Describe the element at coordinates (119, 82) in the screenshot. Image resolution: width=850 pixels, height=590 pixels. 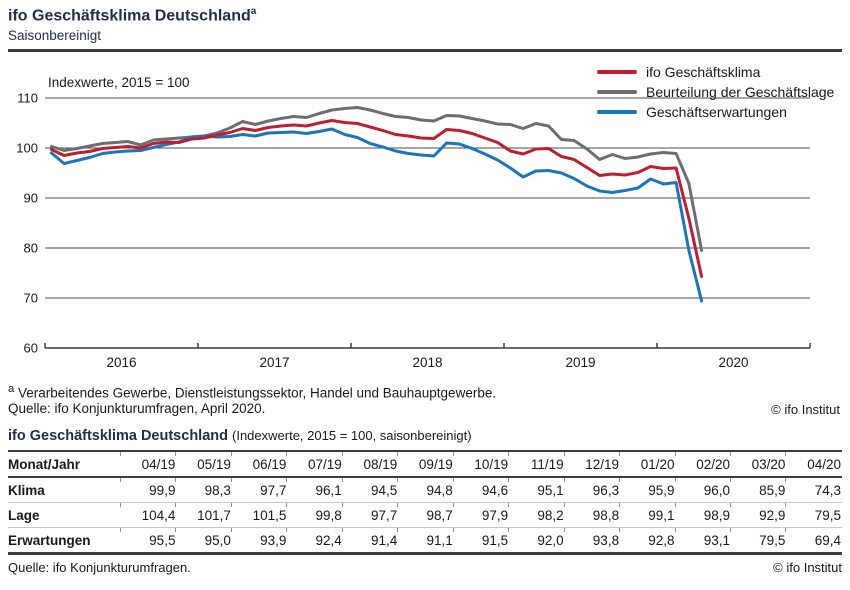
I see `chart-axis-note: Indexwerte, 2015 = 100` at that location.